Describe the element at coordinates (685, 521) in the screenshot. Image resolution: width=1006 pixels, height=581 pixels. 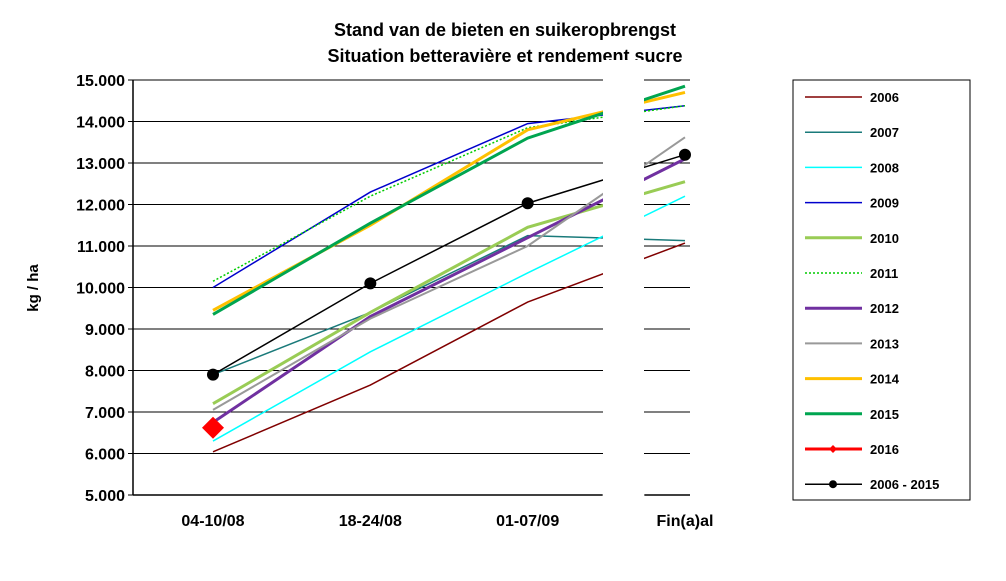
I see `x-tick-label: Fin(a)al` at that location.